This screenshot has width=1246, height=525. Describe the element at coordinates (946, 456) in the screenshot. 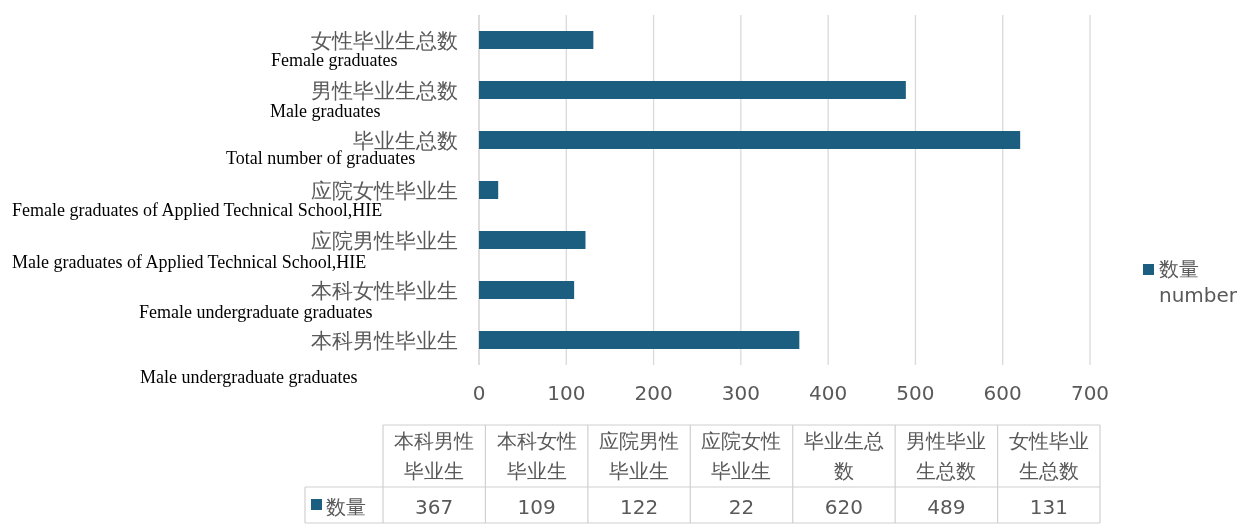

I see `category-label: 男性毕业生总数` at that location.